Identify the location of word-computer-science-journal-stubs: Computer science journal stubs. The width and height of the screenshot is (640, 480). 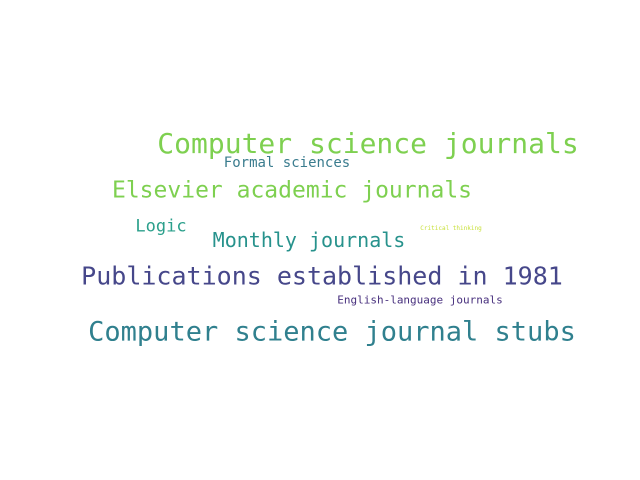
(332, 332).